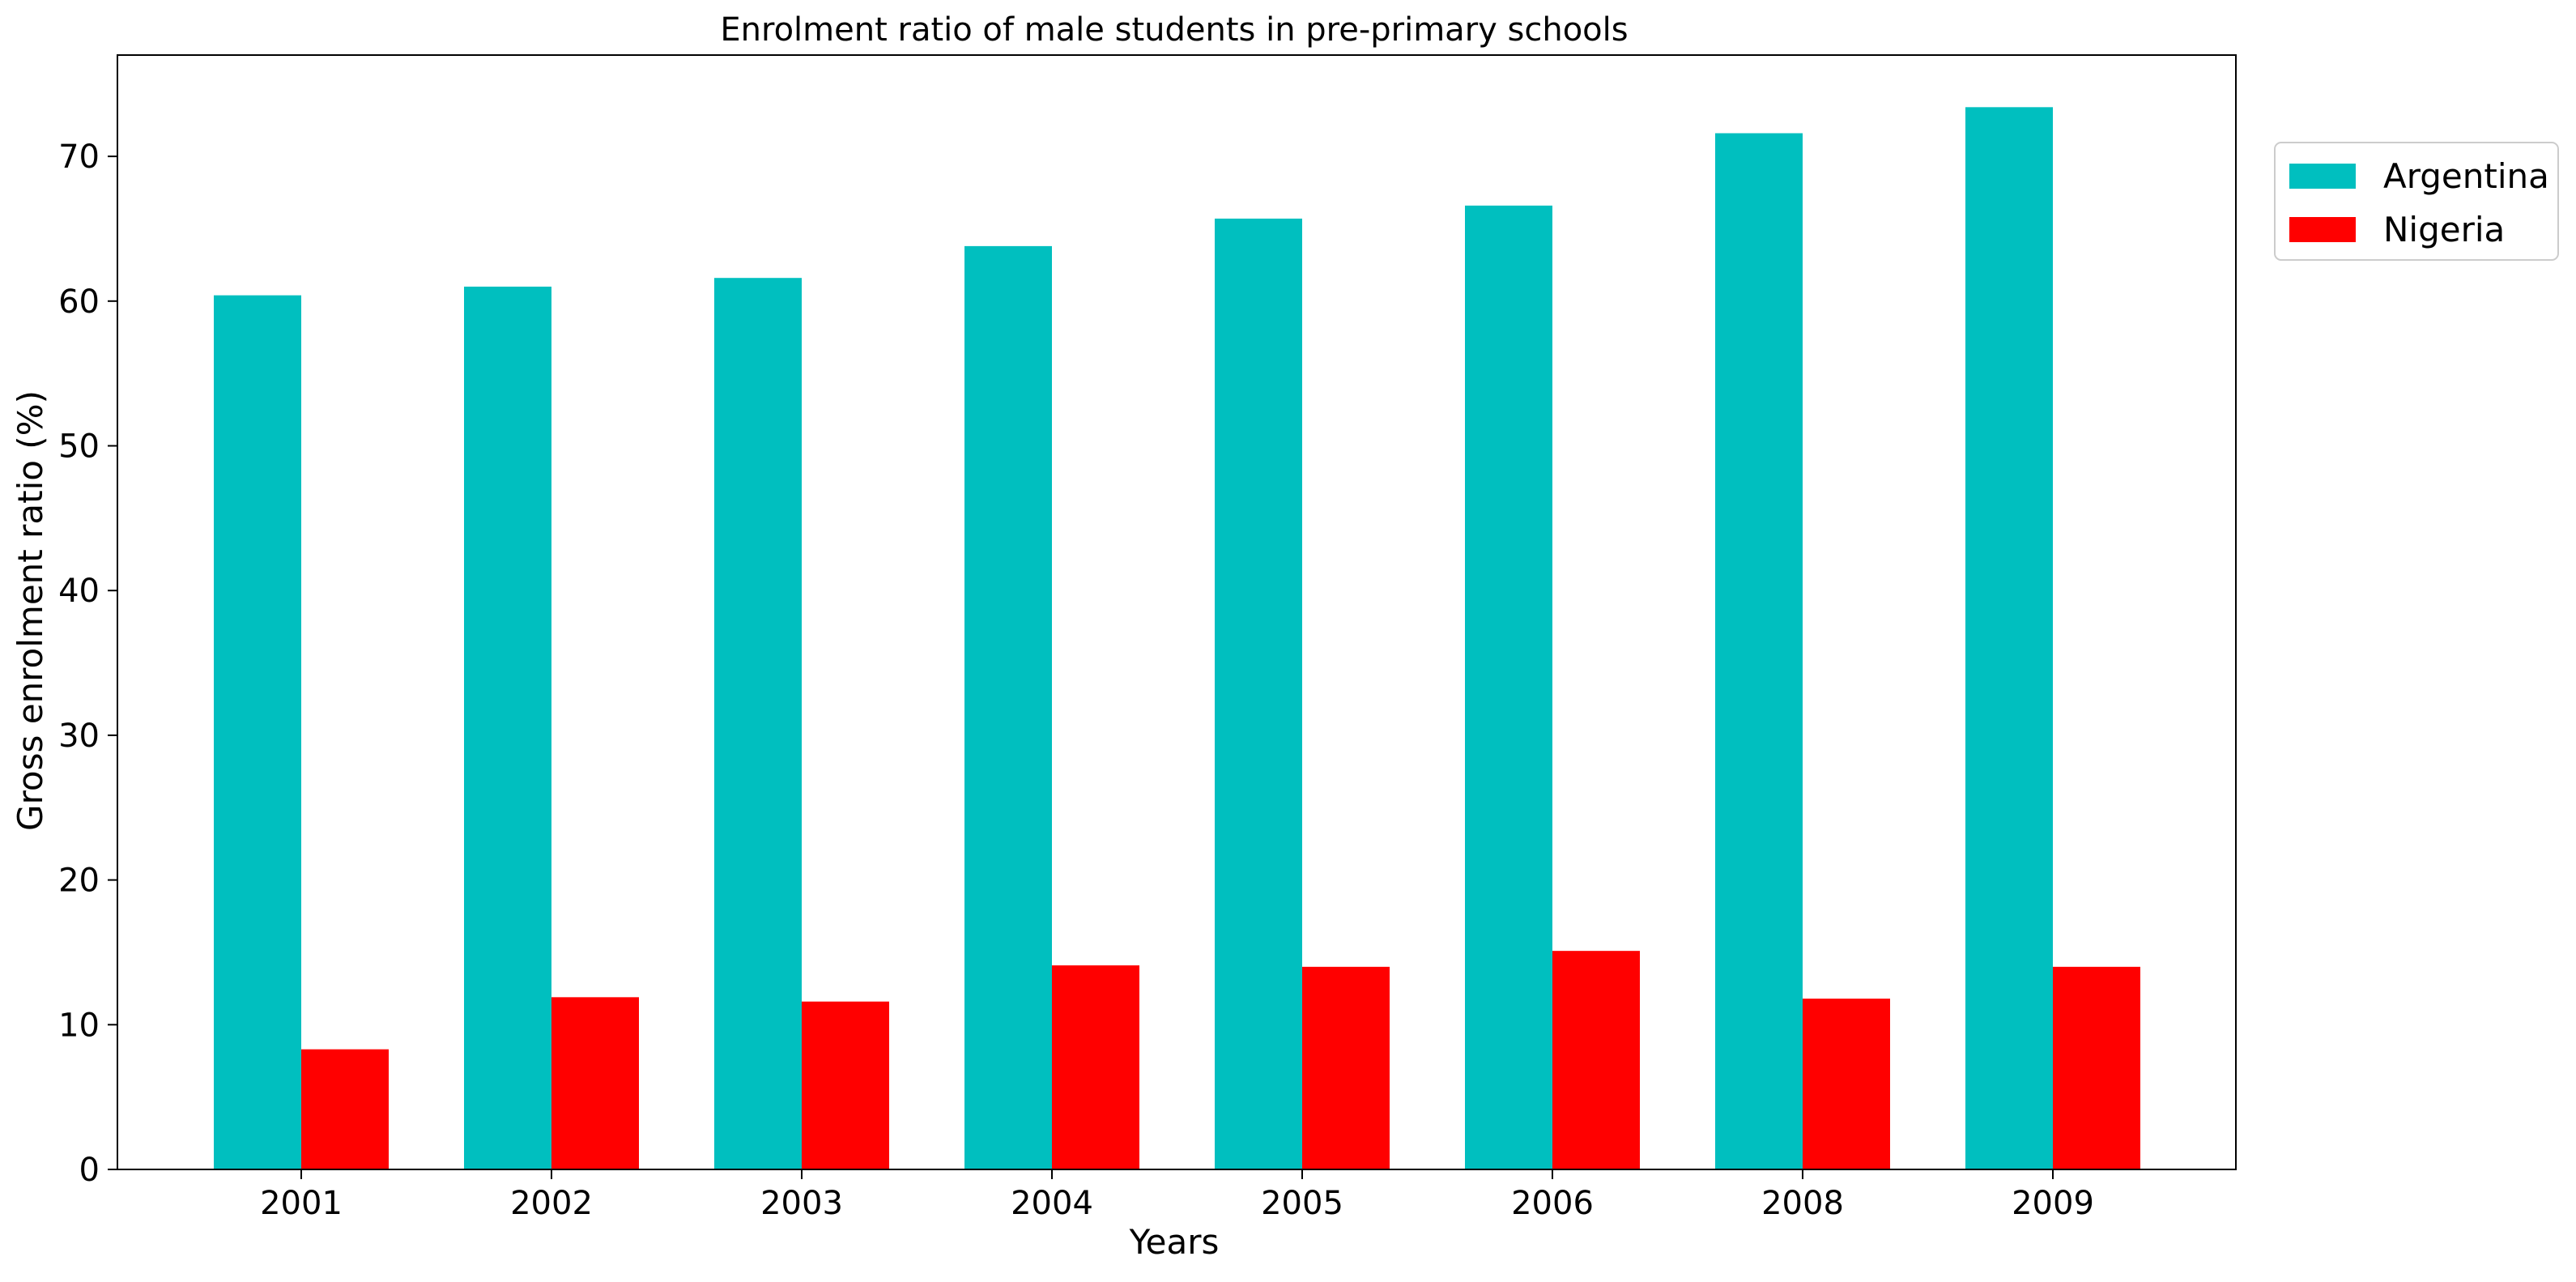  What do you see at coordinates (1346, 1067) in the screenshot?
I see `bar-nigeria-2005` at bounding box center [1346, 1067].